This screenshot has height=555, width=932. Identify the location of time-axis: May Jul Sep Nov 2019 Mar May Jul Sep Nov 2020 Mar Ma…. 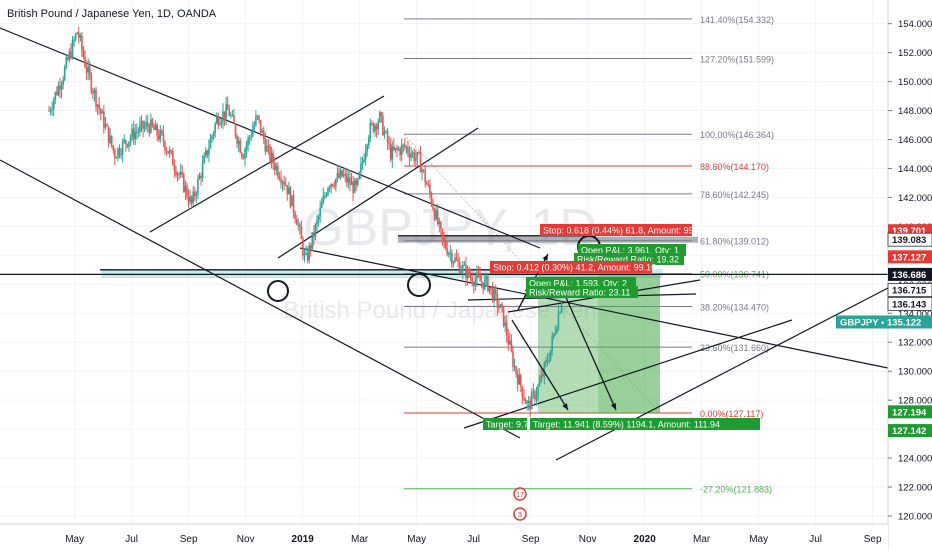
(444, 536).